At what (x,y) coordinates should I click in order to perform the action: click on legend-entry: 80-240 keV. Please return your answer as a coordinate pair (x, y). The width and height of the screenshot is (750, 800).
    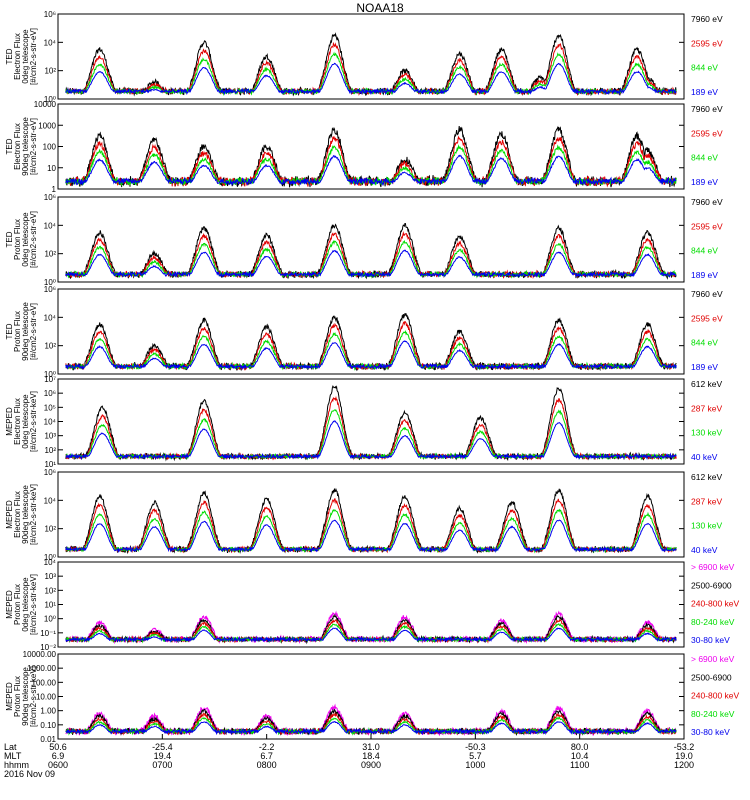
    Looking at the image, I should click on (713, 714).